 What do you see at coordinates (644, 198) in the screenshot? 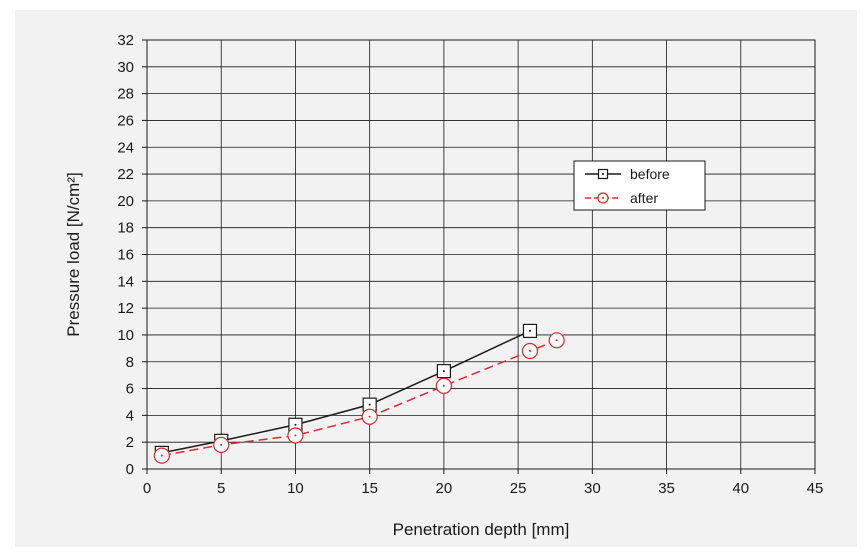
I see `legend-label: after` at bounding box center [644, 198].